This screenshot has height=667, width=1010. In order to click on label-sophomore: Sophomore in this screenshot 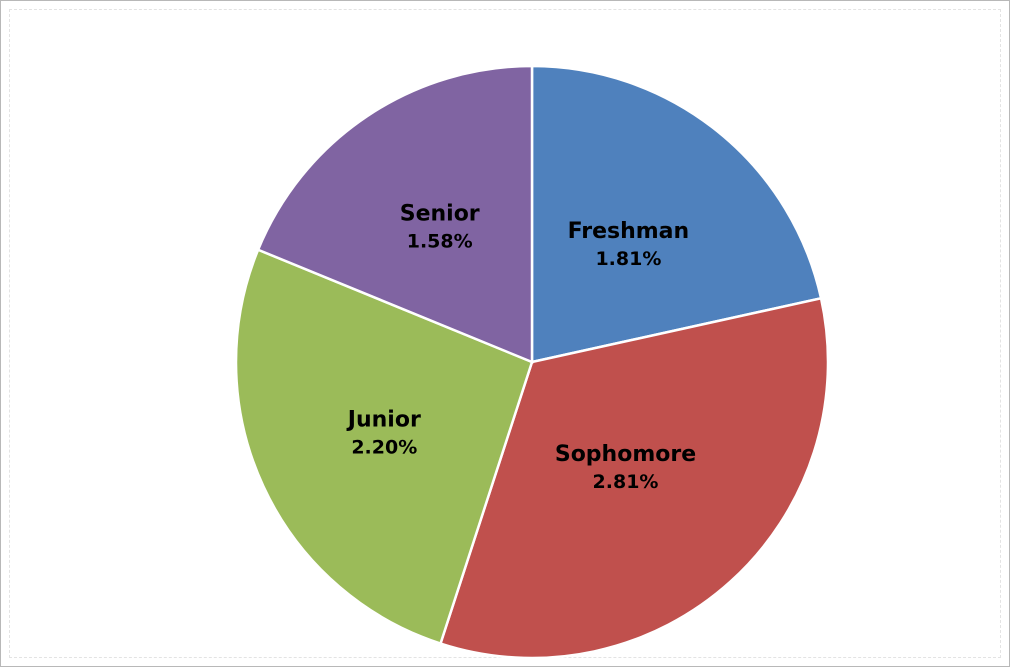, I will do `click(625, 454)`.